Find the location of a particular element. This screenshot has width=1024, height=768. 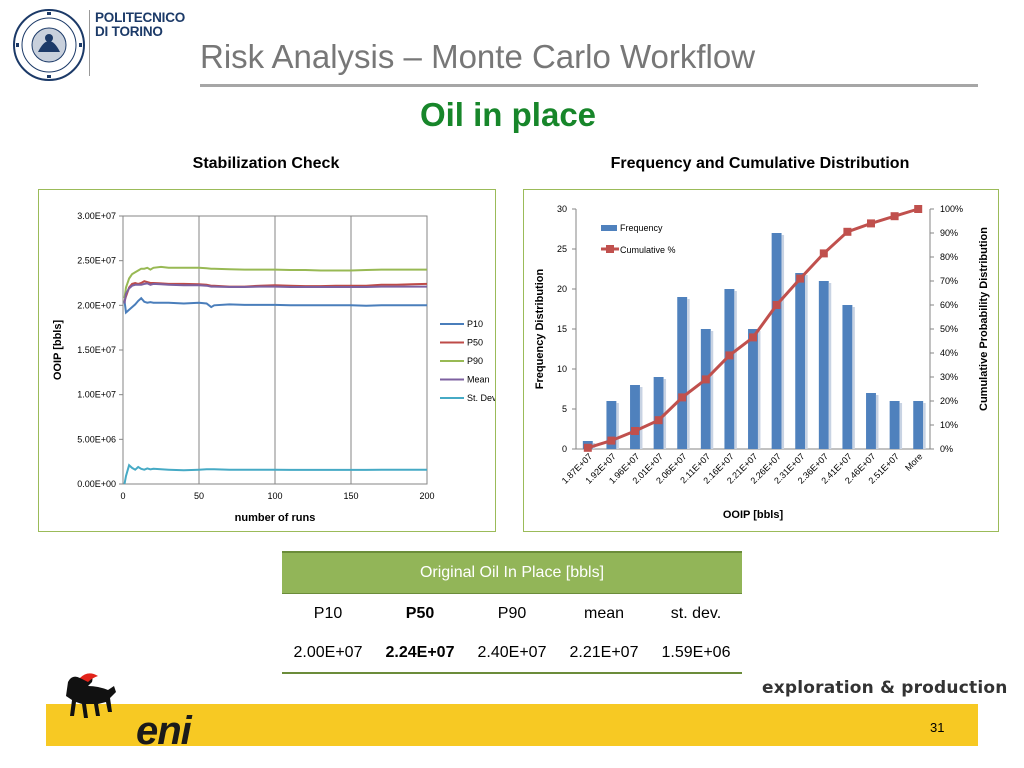

y-tick-label: 2.00E+07 is located at coordinates (96, 305).